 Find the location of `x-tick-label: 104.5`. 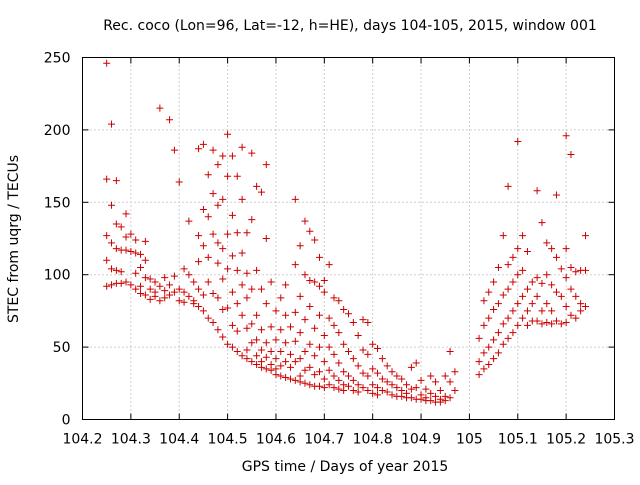

x-tick-label: 104.5 is located at coordinates (228, 440).